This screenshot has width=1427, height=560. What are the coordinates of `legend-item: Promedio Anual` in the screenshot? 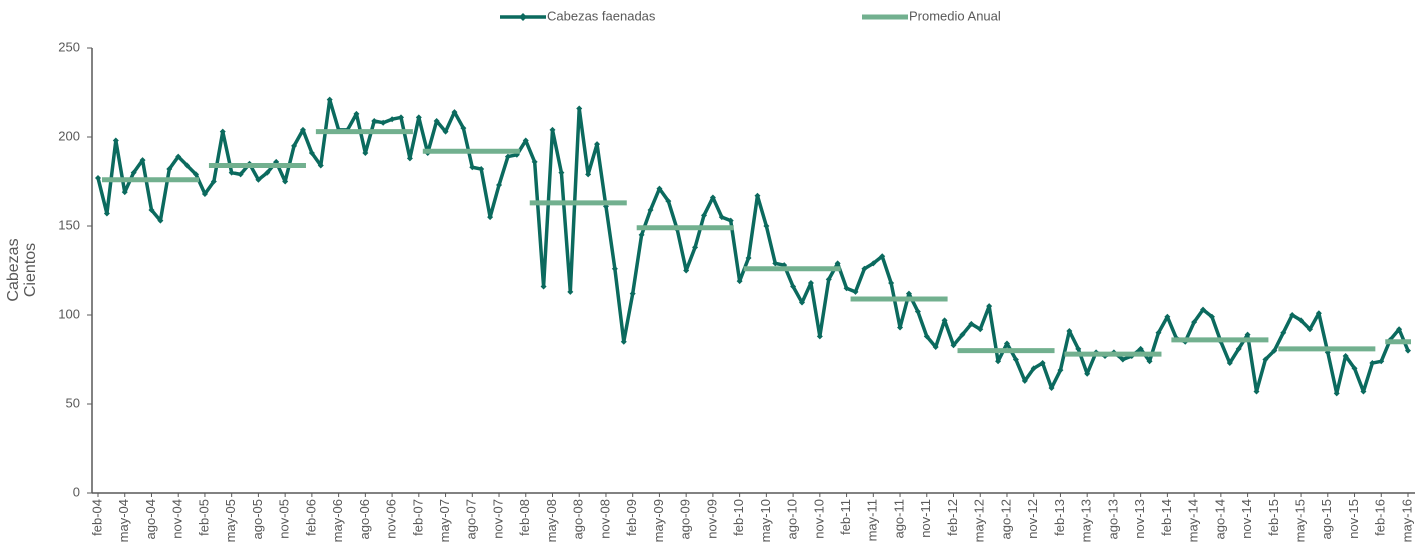 It's located at (931, 15).